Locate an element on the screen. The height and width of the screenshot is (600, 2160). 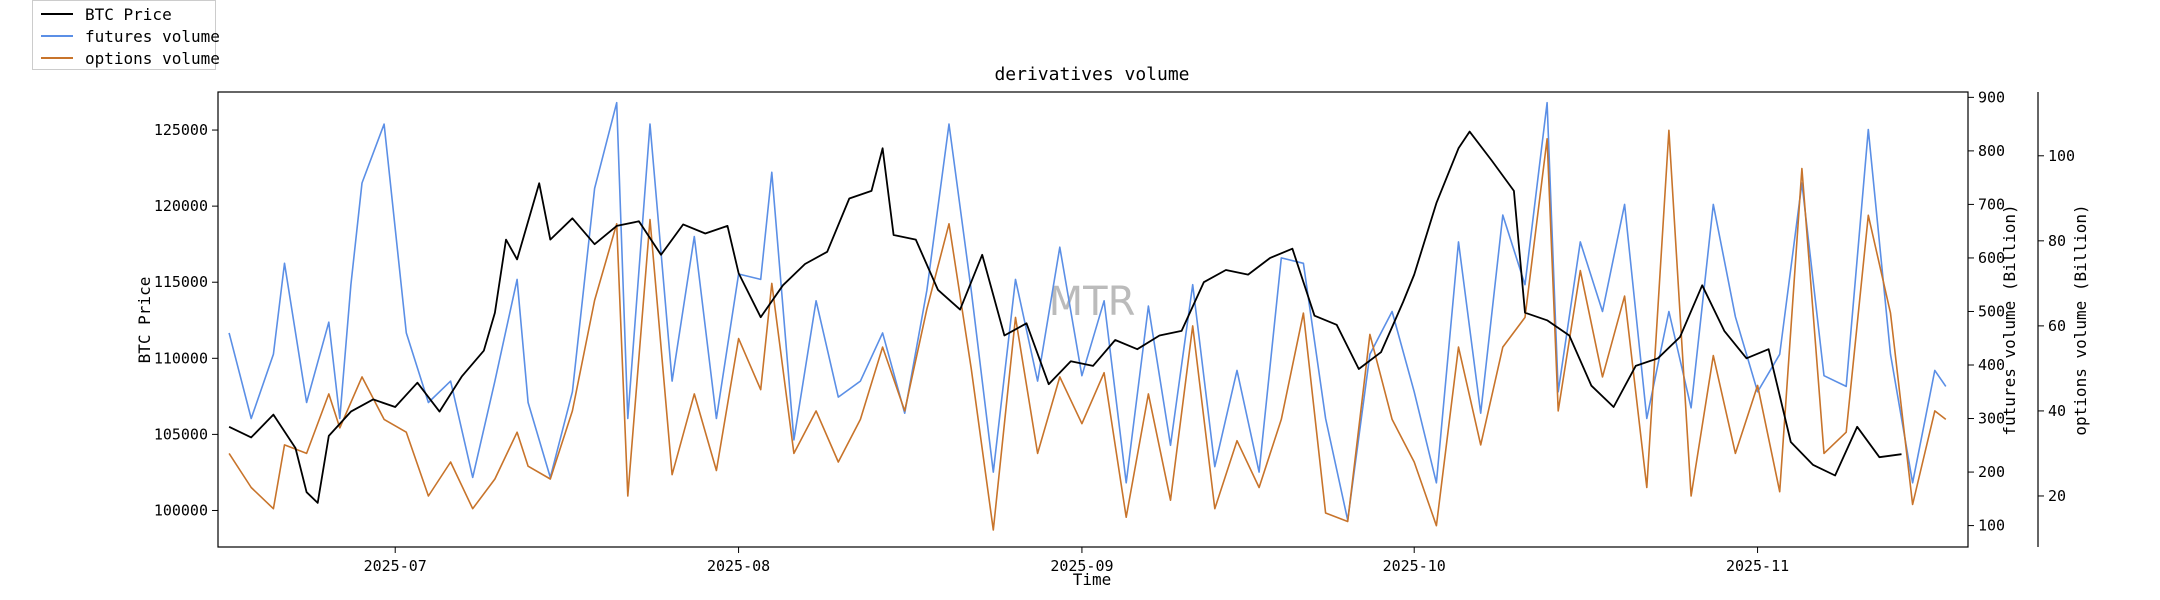
x-axis: 2025-07 2025-08 2025-09 2025-10 2025-11 is located at coordinates (1076, 561).